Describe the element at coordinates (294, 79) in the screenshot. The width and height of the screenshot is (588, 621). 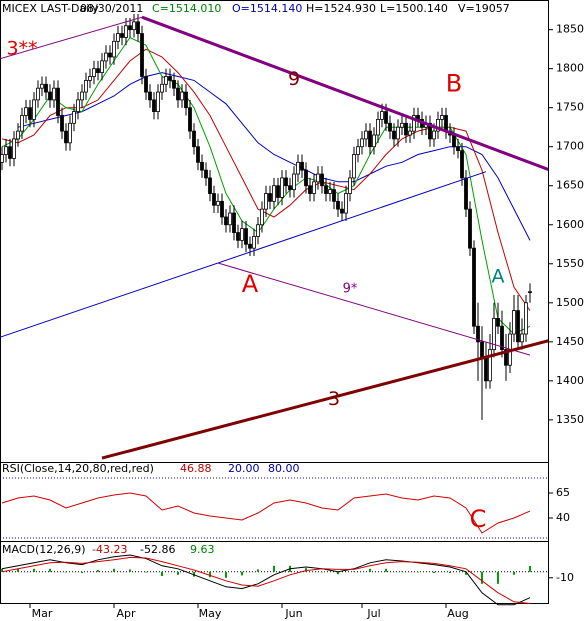
I see `annotation: 9` at that location.